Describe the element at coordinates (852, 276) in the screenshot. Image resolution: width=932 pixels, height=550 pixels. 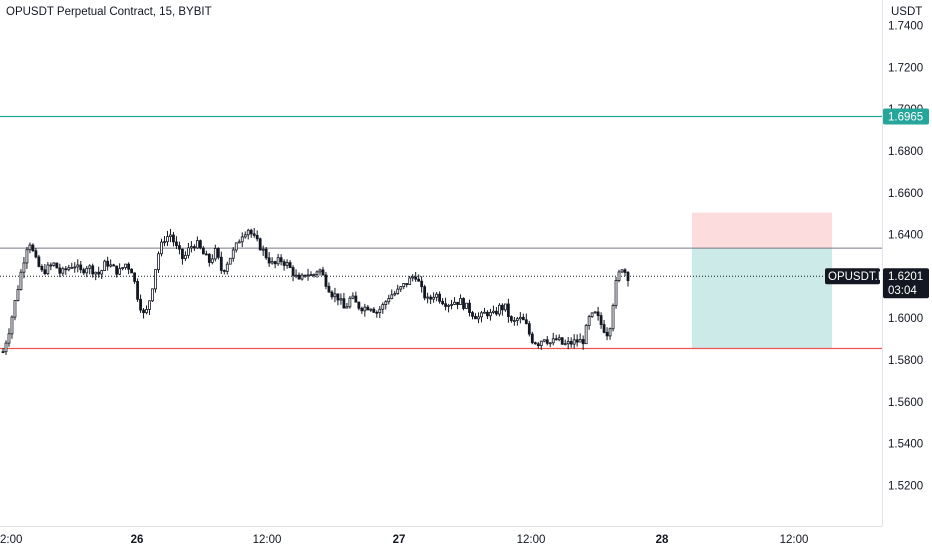
I see `symbol-tag` at that location.